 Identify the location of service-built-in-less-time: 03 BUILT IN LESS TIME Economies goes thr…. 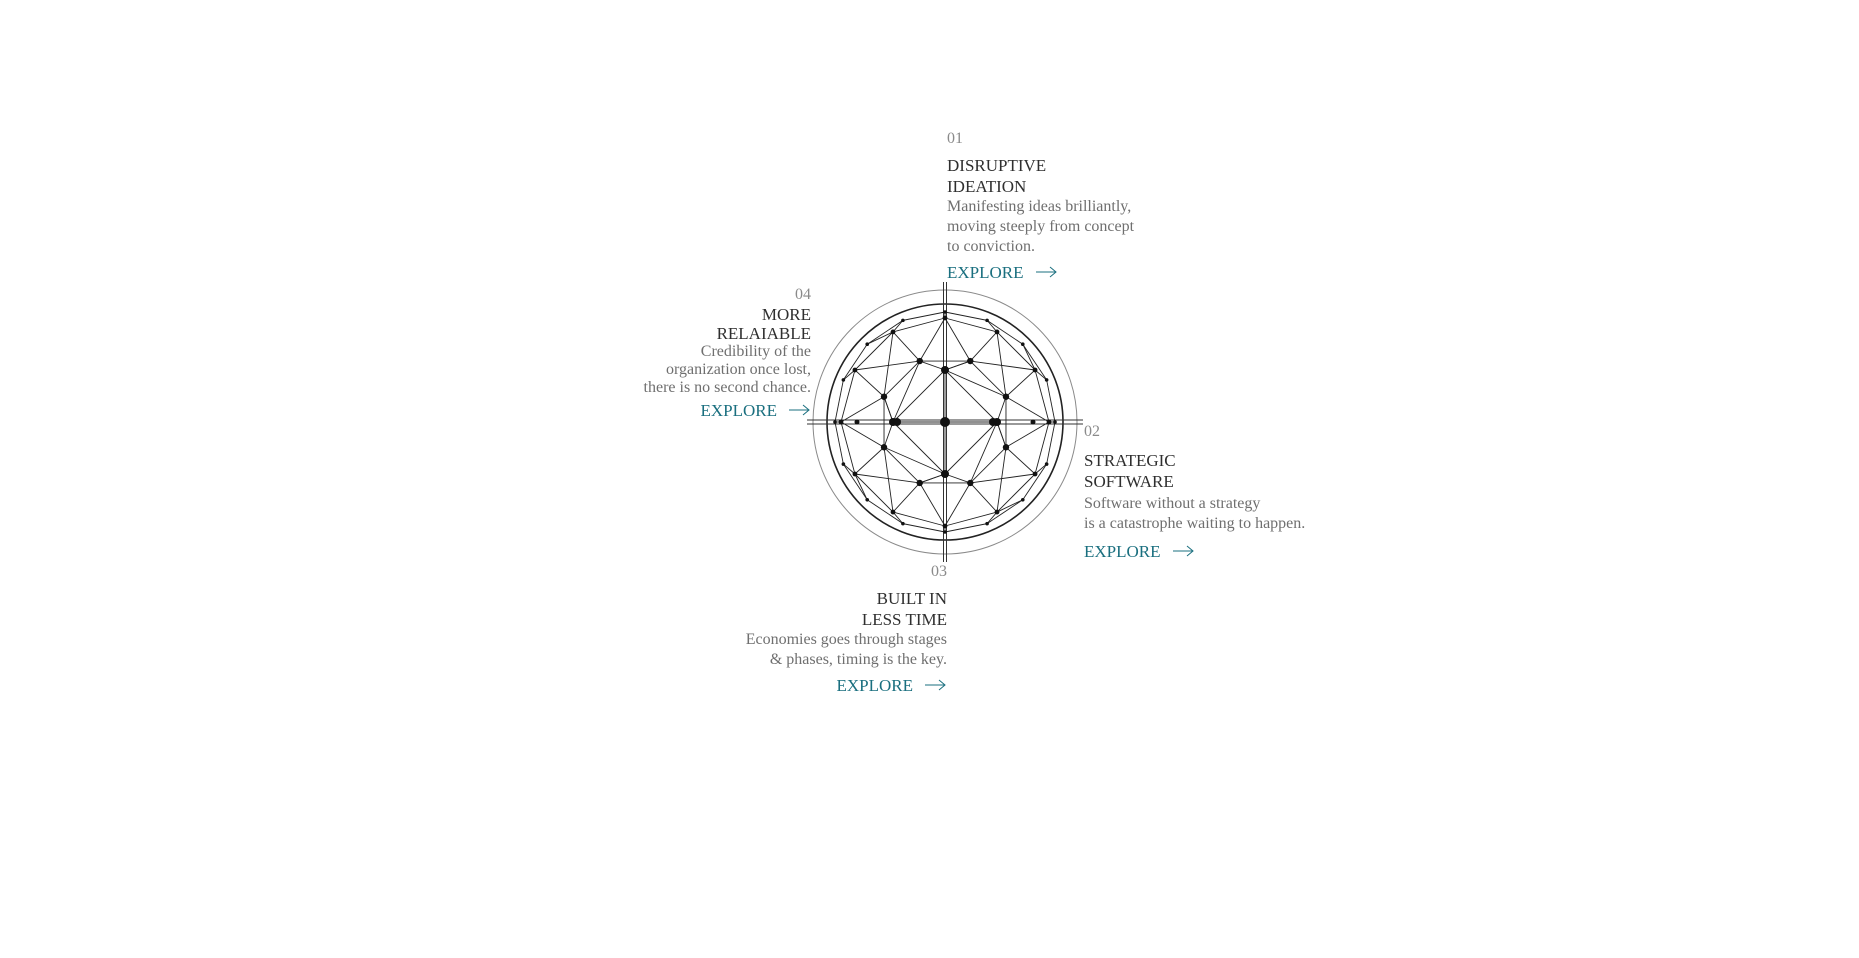
(823, 629).